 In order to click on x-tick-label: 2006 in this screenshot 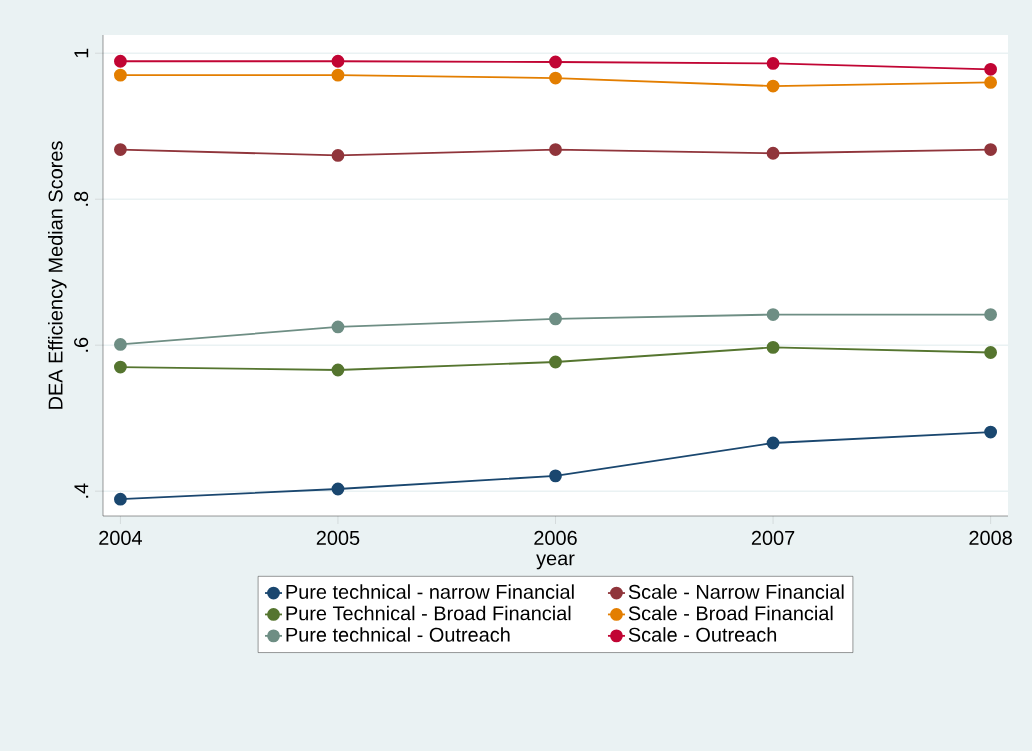, I will do `click(555, 537)`.